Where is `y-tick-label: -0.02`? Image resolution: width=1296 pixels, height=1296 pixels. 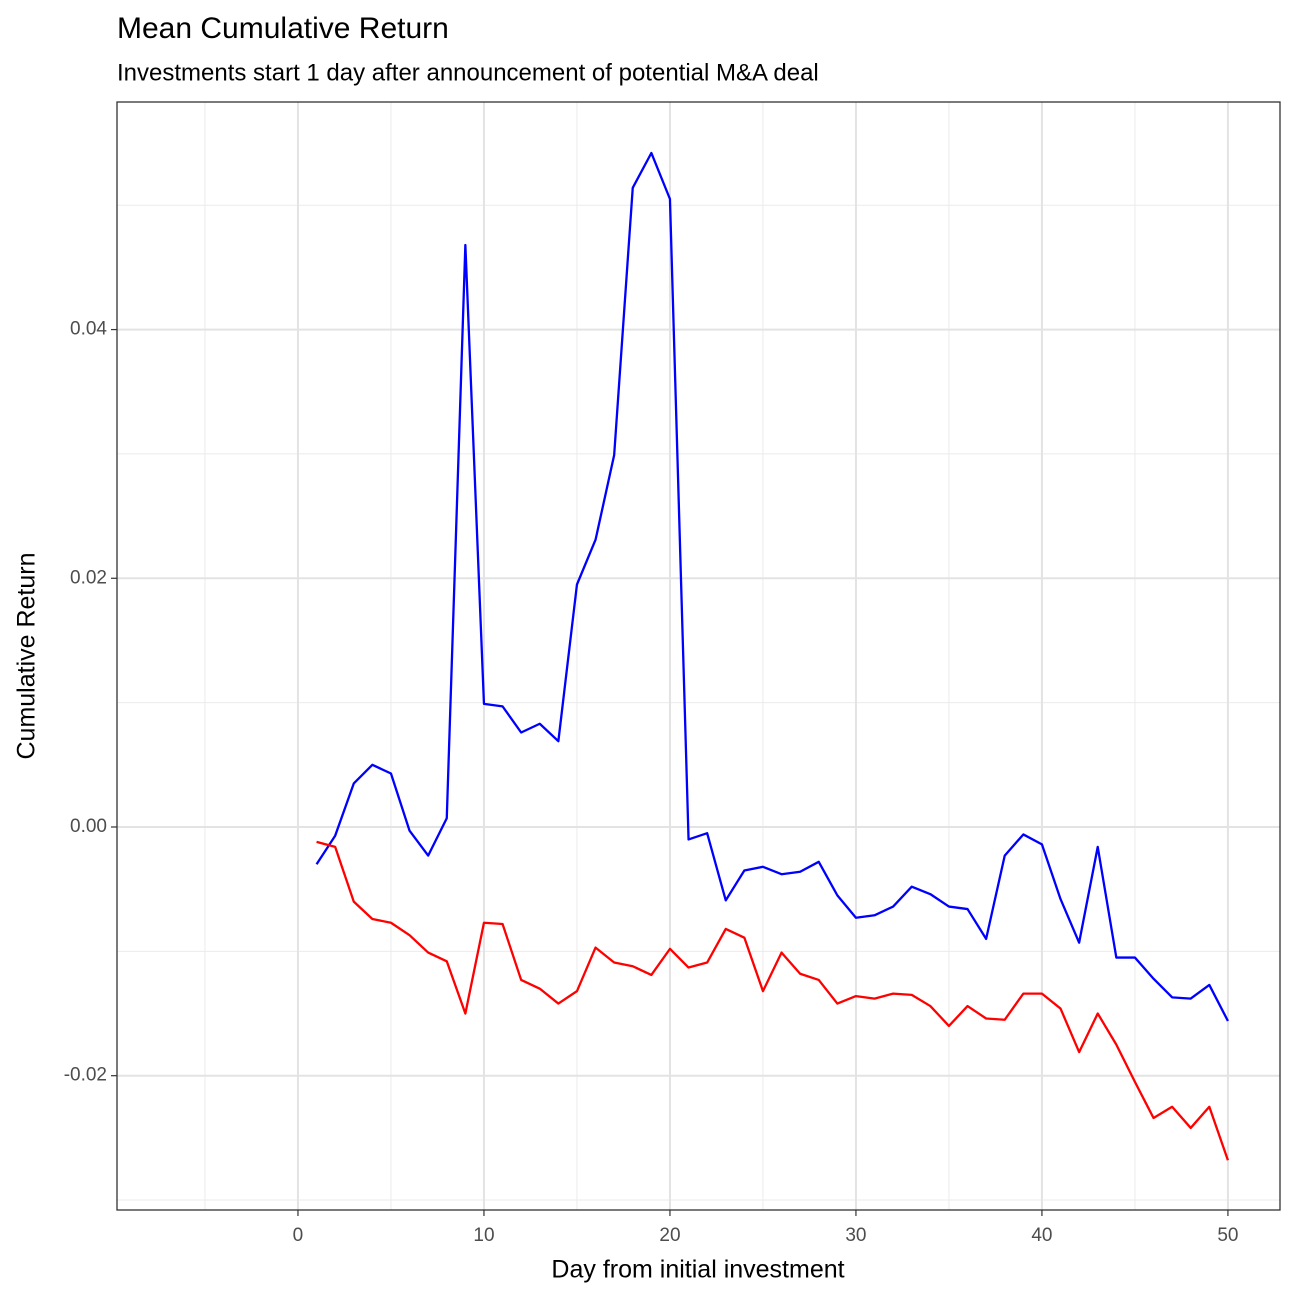
y-tick-label: -0.02 is located at coordinates (85, 1075).